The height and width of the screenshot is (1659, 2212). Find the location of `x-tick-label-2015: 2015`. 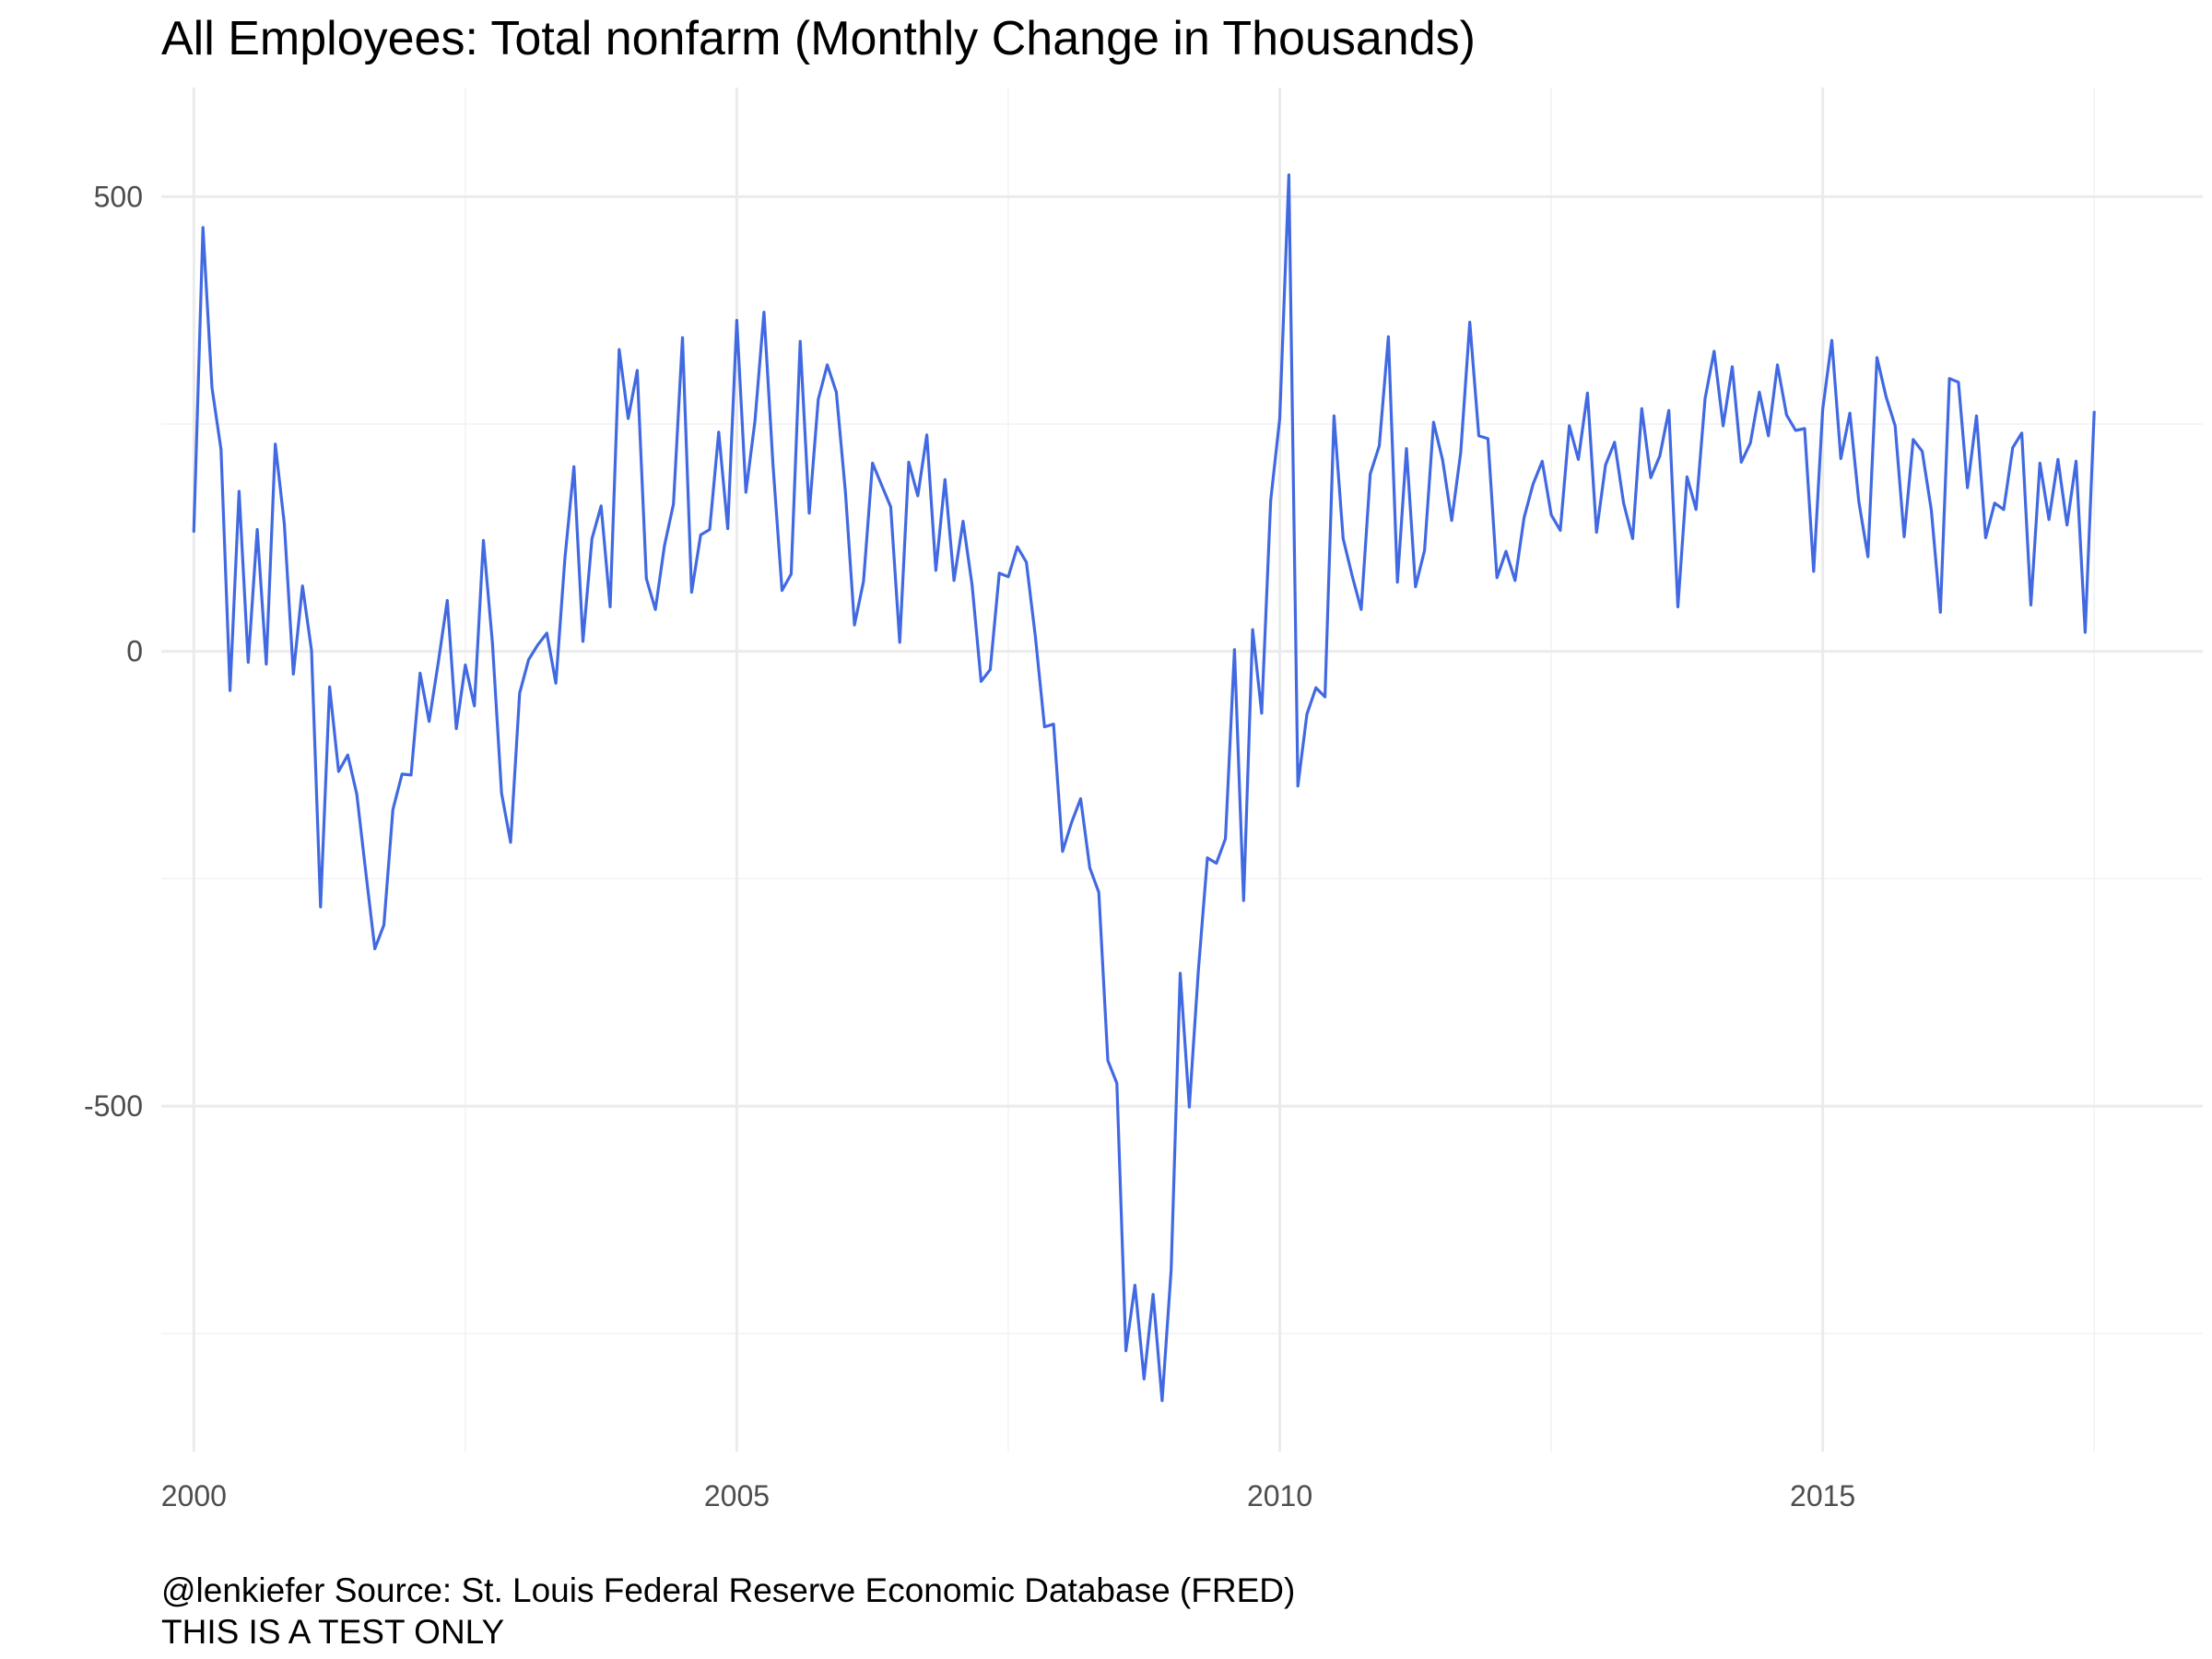

x-tick-label-2015: 2015 is located at coordinates (1822, 1495).